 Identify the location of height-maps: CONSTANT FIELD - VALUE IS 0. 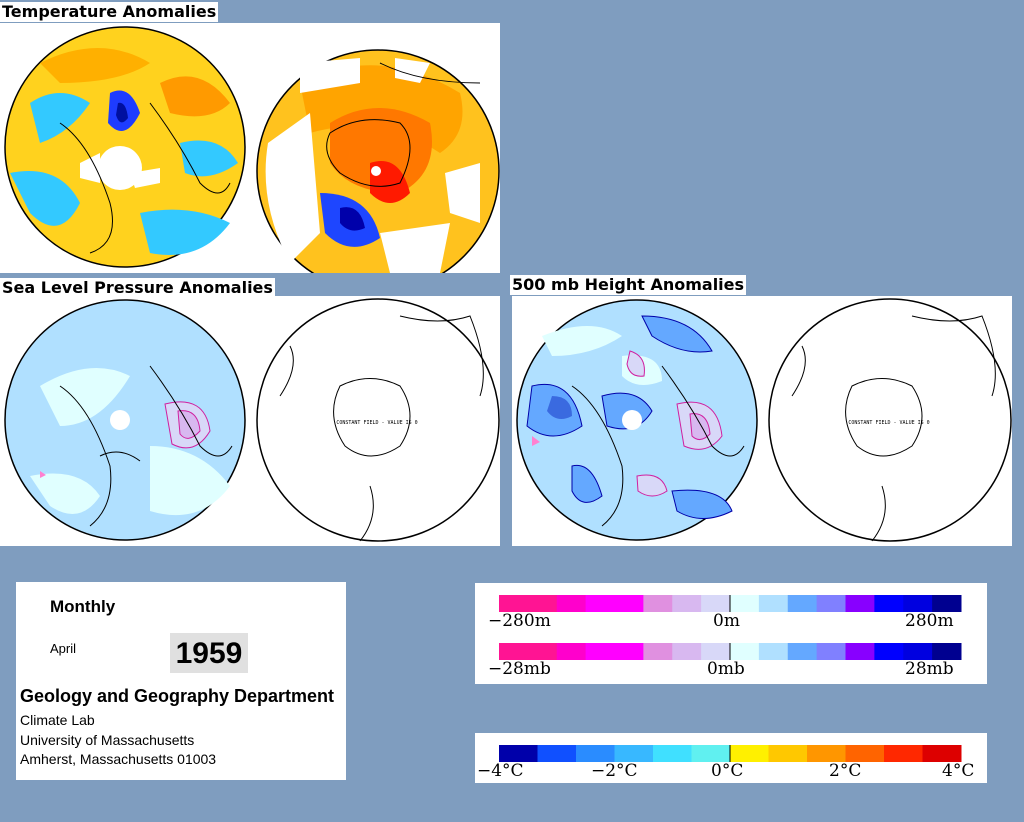
(764, 420).